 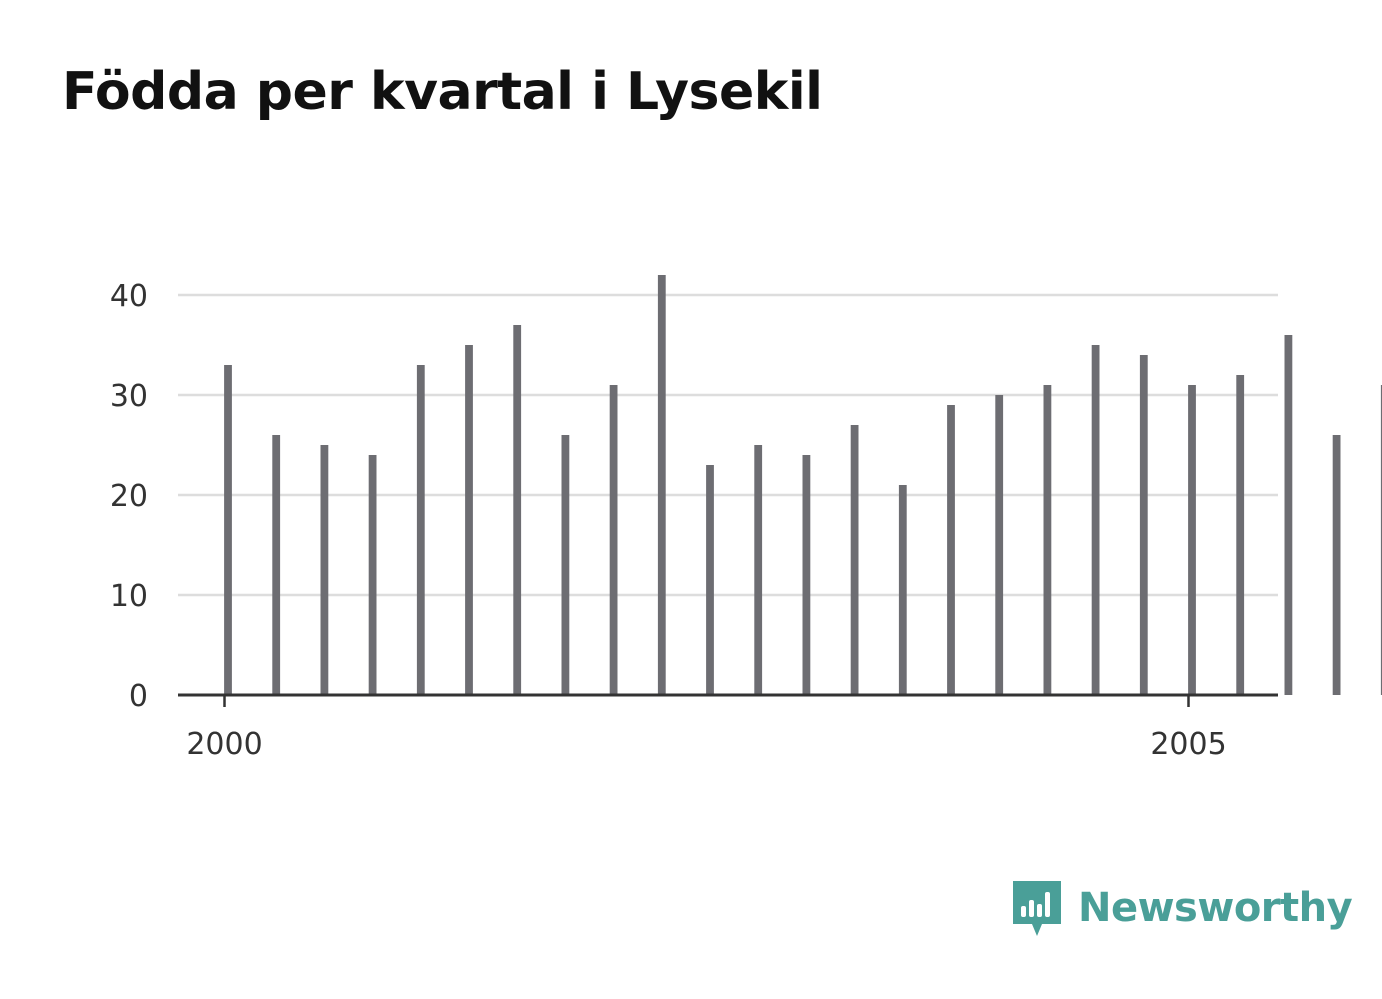 What do you see at coordinates (442, 92) in the screenshot?
I see `chart-title: Födda per kvartal i Lysekil` at bounding box center [442, 92].